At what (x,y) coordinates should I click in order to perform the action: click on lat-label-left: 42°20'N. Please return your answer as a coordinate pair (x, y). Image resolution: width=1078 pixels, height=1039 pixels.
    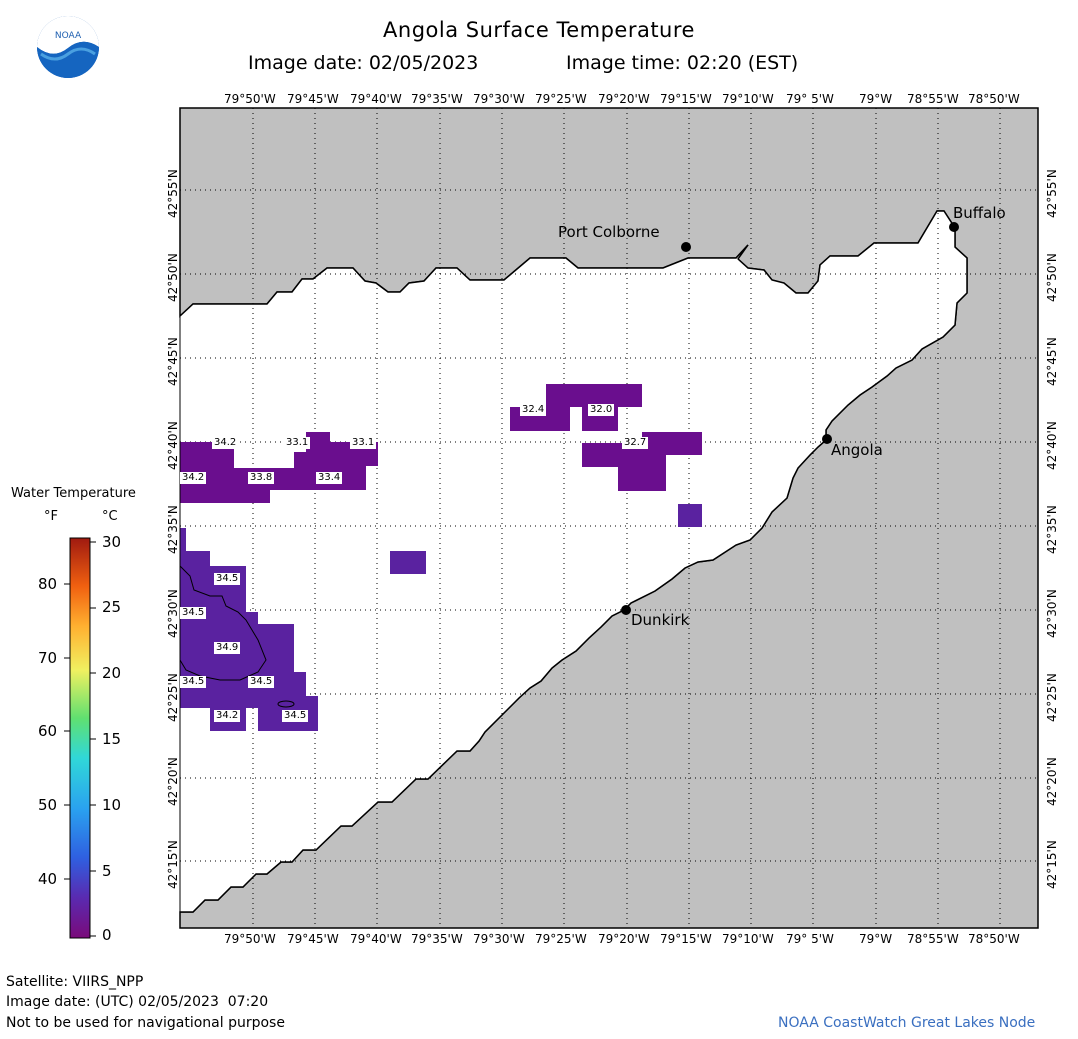
    Looking at the image, I should click on (173, 781).